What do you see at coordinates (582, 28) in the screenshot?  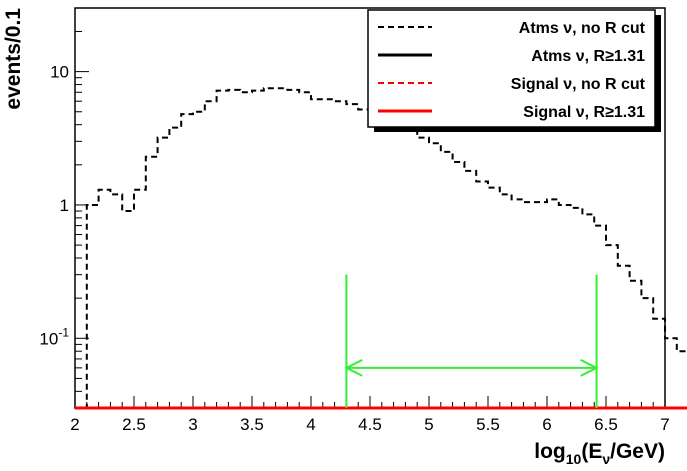 I see `legend-label-1: Atms ν, no R cut` at bounding box center [582, 28].